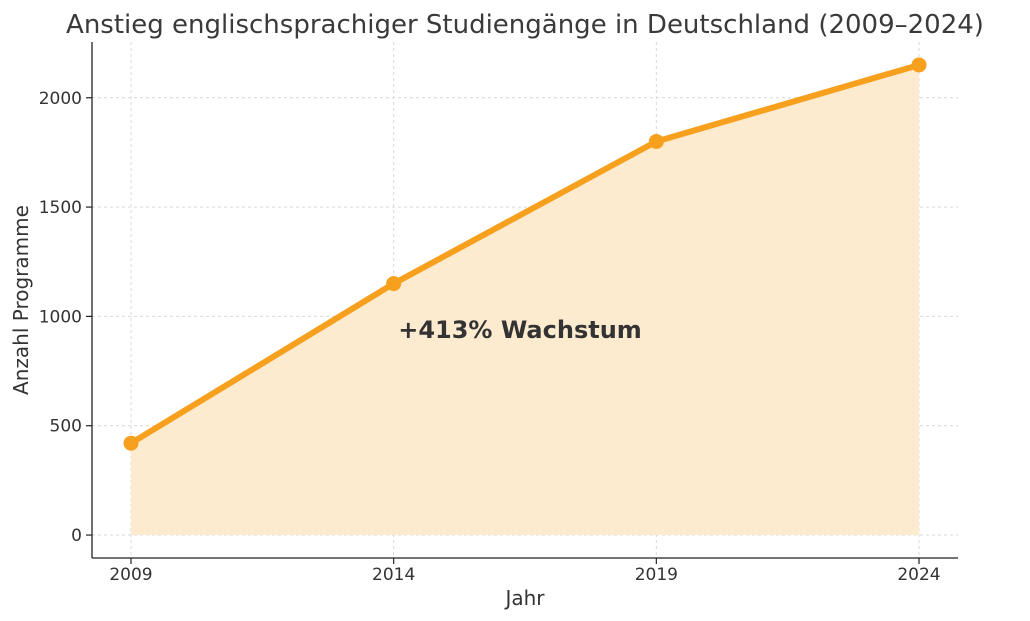 The height and width of the screenshot is (621, 1030). I want to click on y-tick-label-500: 500, so click(66, 427).